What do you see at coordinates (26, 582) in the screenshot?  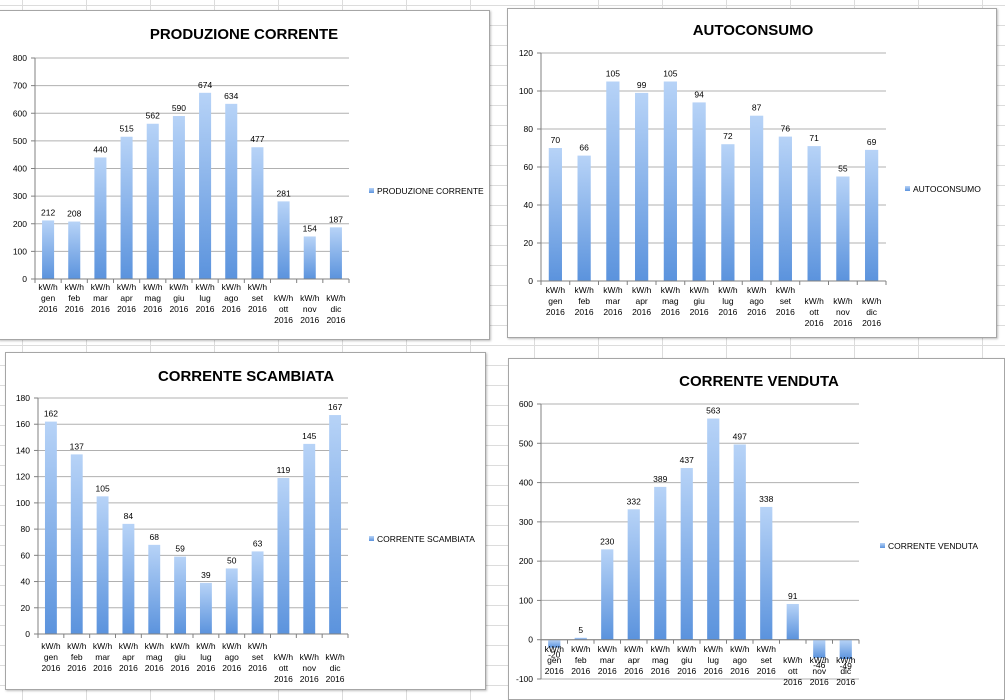 I see `y-tick-label: 40` at bounding box center [26, 582].